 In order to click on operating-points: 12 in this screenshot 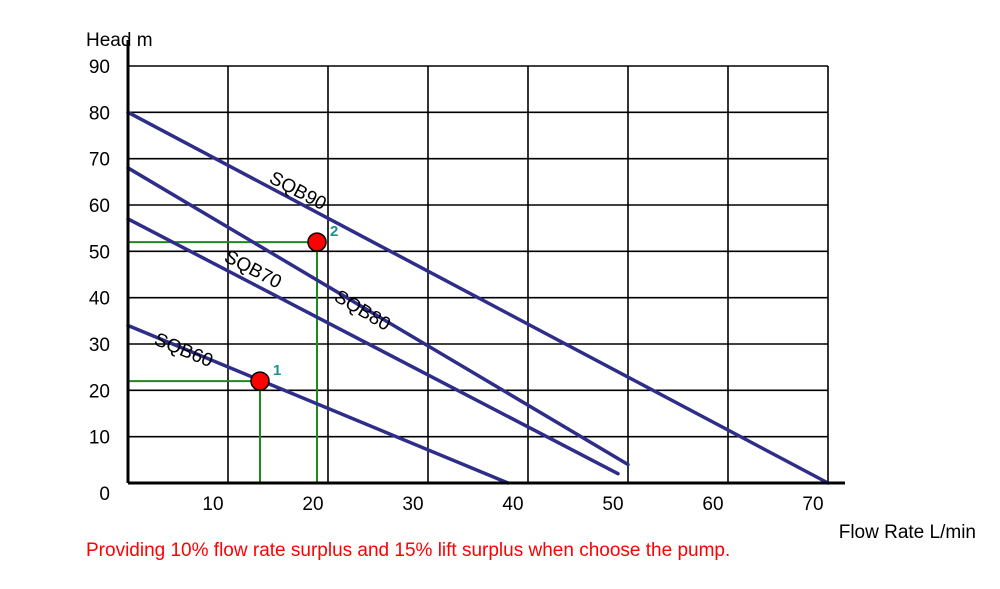, I will do `click(294, 307)`.